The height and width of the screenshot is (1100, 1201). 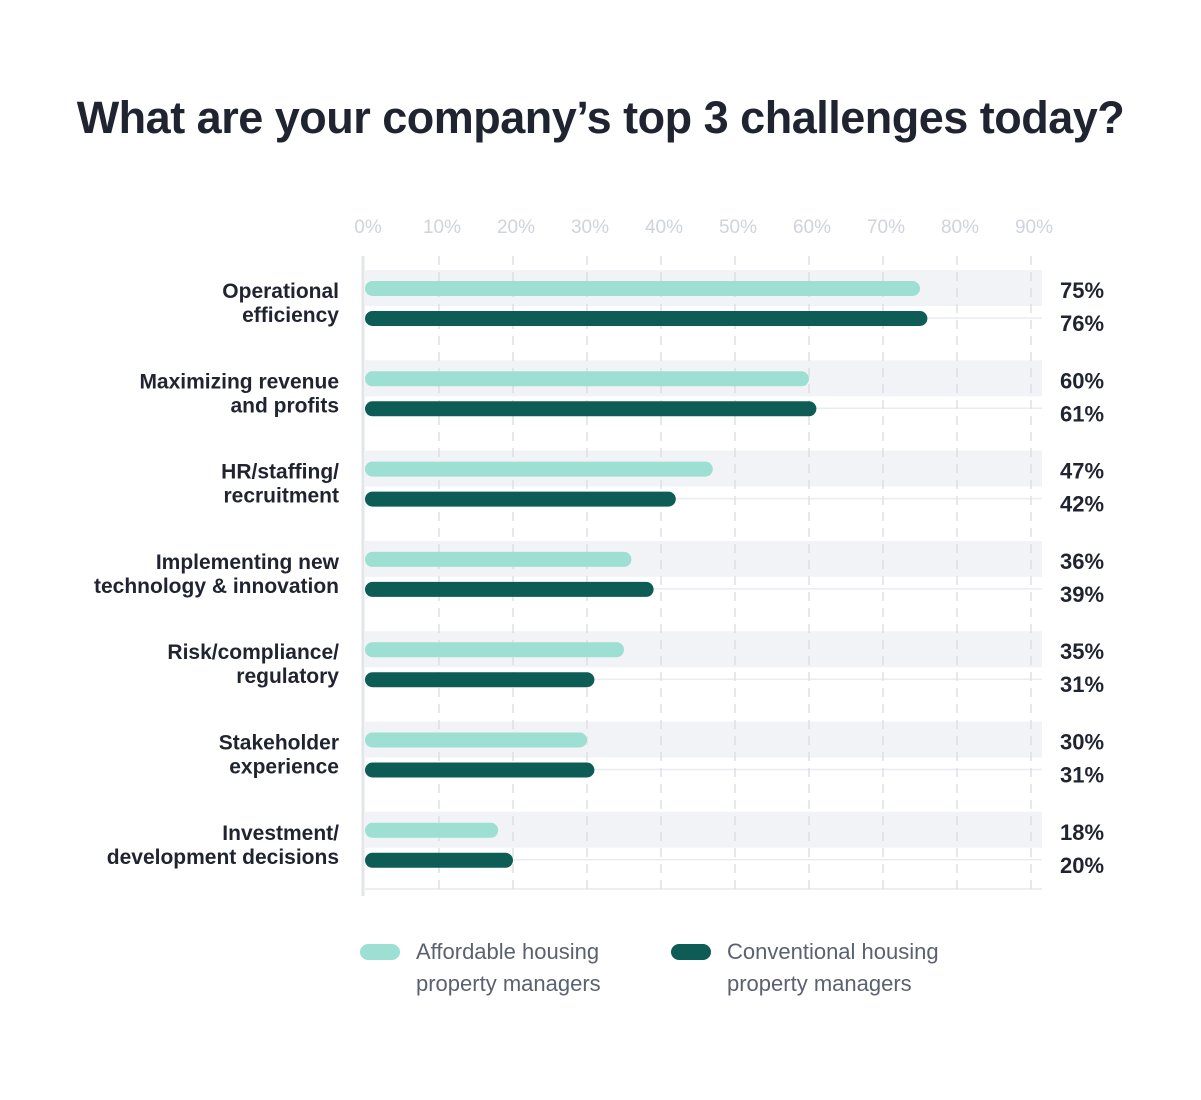 What do you see at coordinates (239, 381) in the screenshot?
I see `category-label: Maximizing revenue` at bounding box center [239, 381].